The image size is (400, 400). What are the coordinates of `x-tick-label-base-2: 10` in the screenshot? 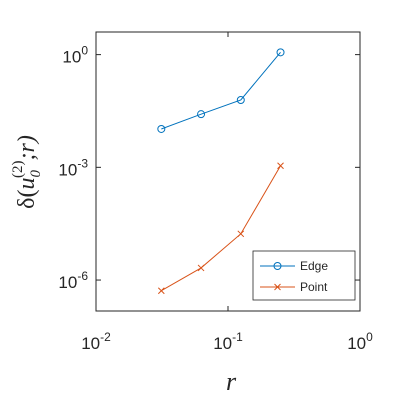 It's located at (356, 343).